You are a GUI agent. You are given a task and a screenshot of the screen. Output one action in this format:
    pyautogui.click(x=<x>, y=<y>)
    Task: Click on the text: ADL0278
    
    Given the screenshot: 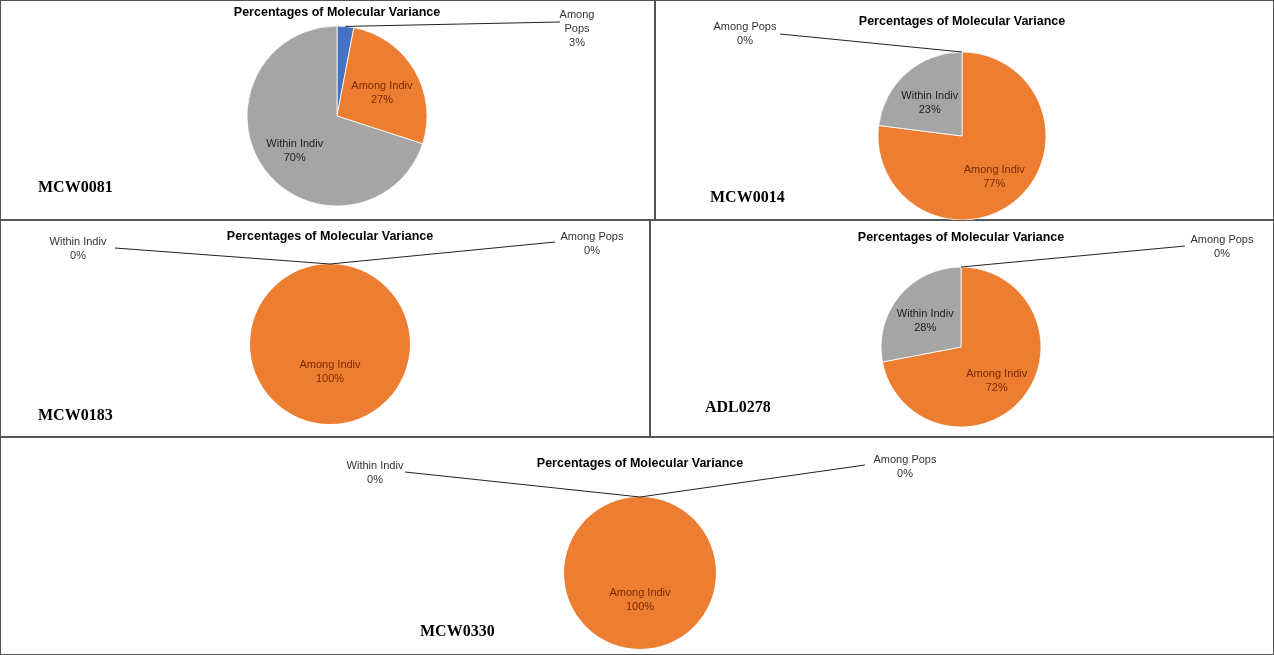 What is the action you would take?
    pyautogui.click(x=738, y=406)
    